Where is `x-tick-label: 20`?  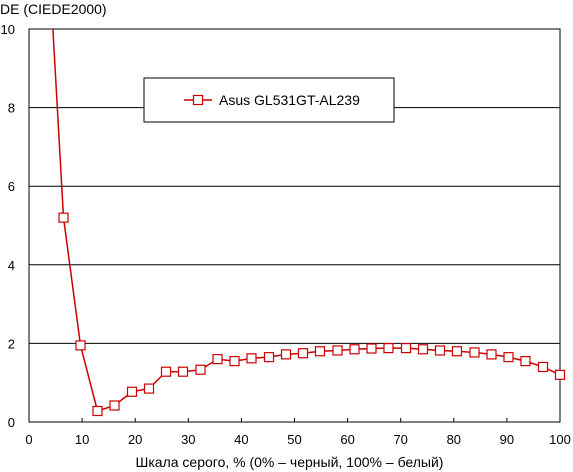 x-tick-label: 20 is located at coordinates (135, 439).